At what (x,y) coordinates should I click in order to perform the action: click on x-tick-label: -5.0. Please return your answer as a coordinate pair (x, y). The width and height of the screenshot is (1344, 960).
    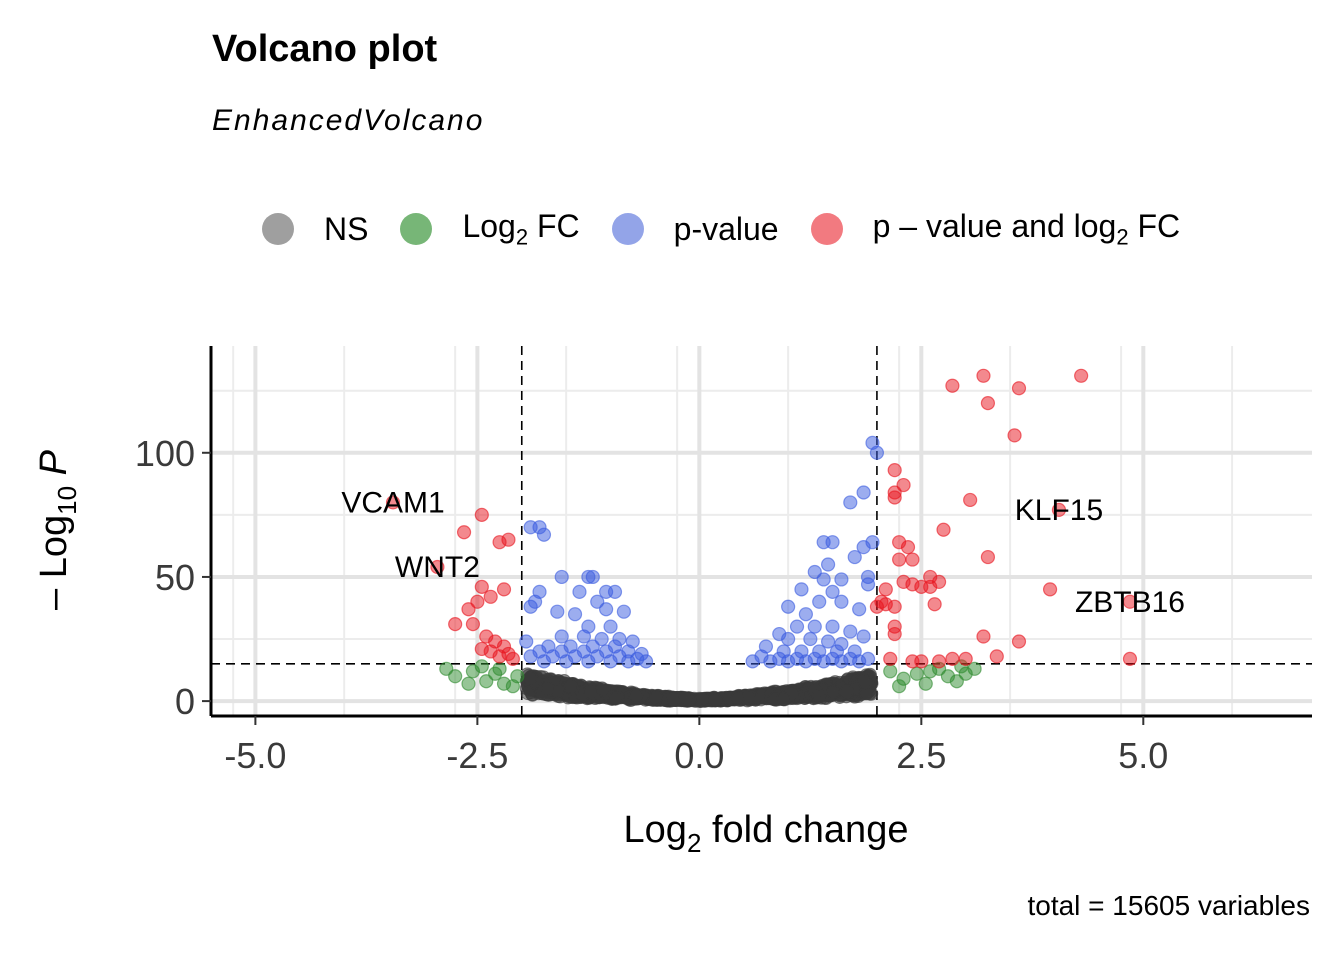
    Looking at the image, I should click on (255, 755).